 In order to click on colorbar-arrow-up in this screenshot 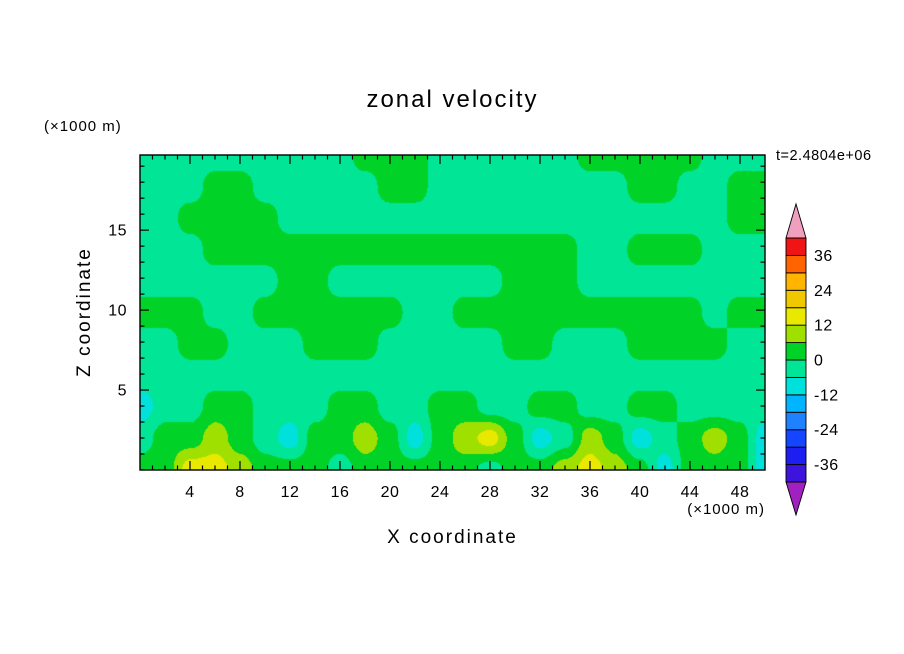, I will do `click(796, 220)`.